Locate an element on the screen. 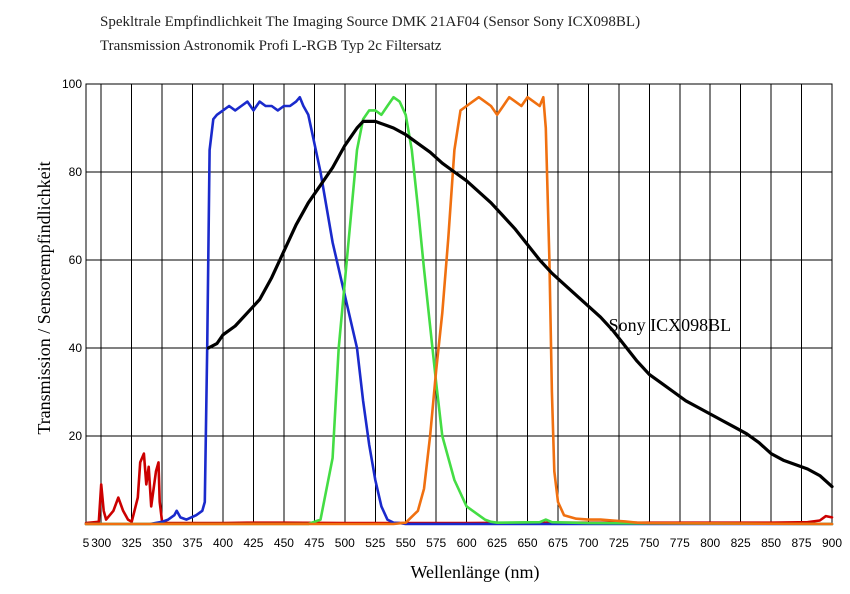 This screenshot has width=850, height=594. x-tick-label: 375 is located at coordinates (193, 543).